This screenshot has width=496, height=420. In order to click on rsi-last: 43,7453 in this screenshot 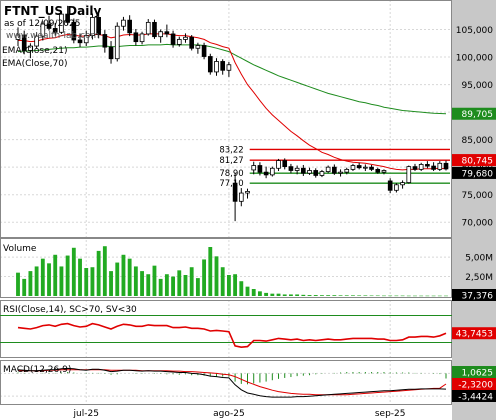, I will do `click(474, 335)`.